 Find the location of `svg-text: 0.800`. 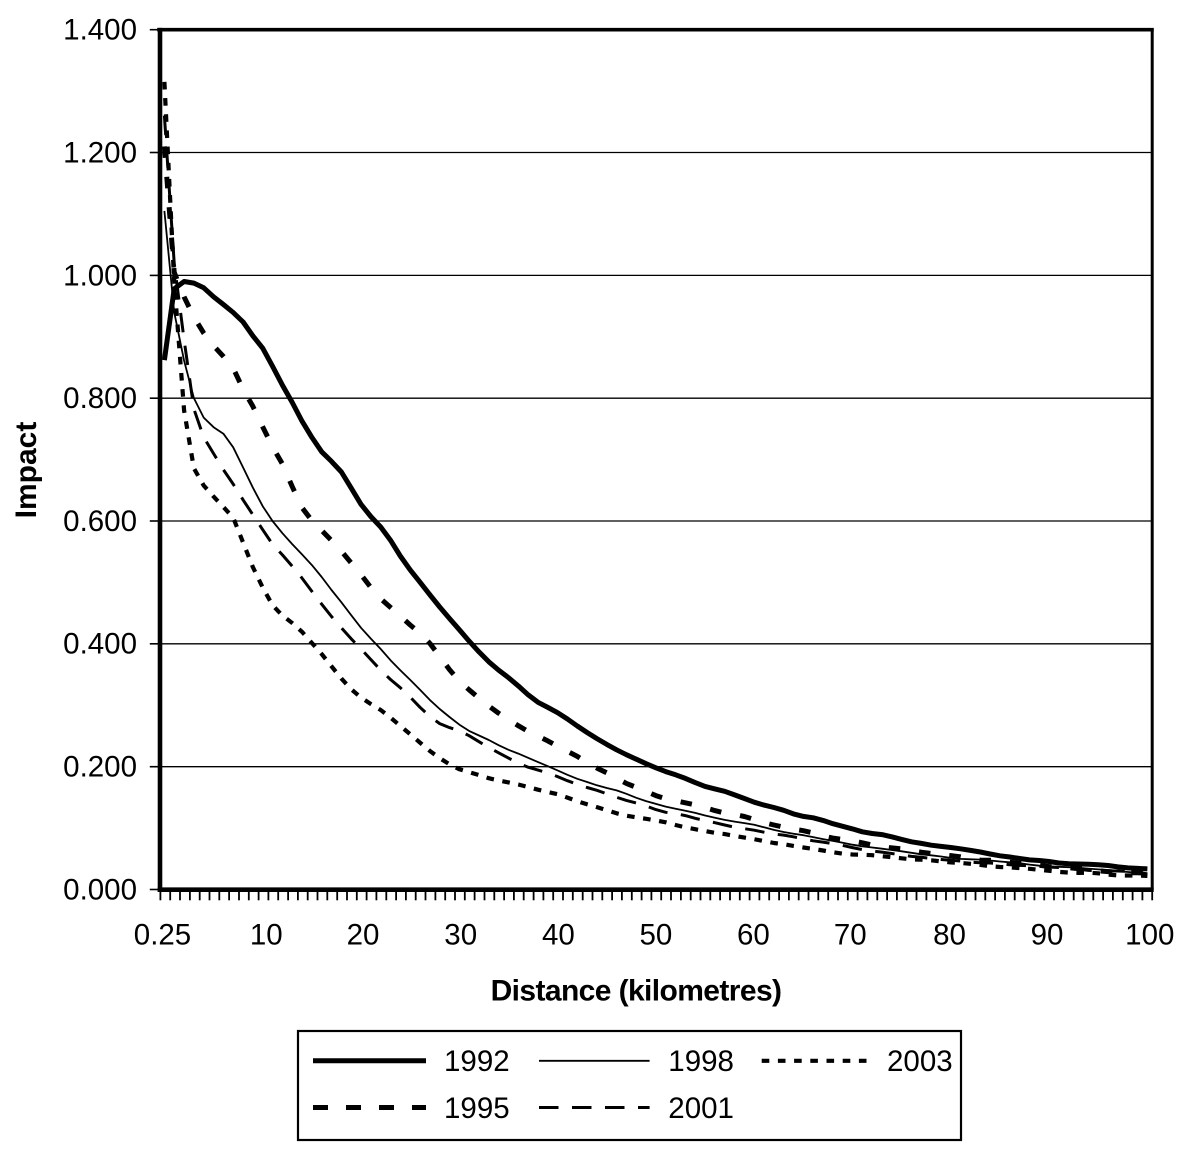

svg-text: 0.800 is located at coordinates (100, 398).